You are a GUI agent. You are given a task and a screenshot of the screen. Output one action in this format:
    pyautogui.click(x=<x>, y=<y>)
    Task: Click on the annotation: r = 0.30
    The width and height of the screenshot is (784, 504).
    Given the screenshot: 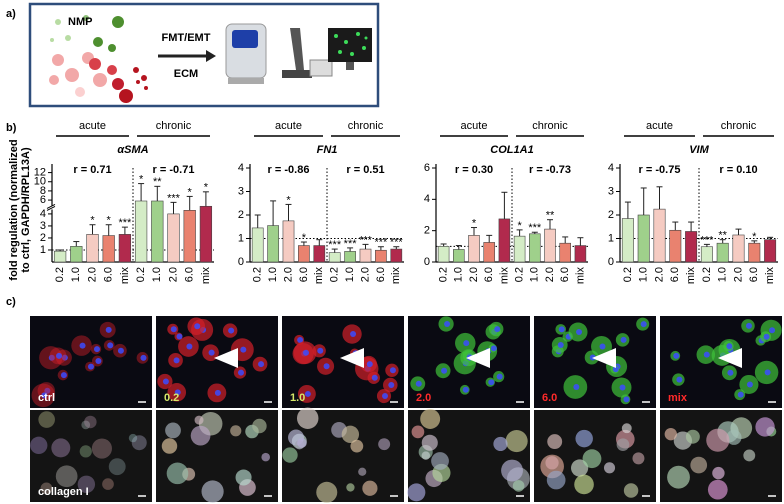 What is the action you would take?
    pyautogui.click(x=474, y=170)
    